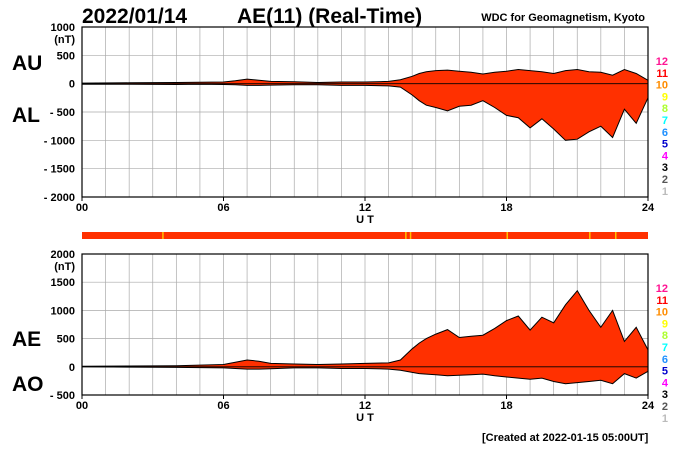 The image size is (700, 450). What do you see at coordinates (135, 16) in the screenshot?
I see `date-label: 2022/01/14` at bounding box center [135, 16].